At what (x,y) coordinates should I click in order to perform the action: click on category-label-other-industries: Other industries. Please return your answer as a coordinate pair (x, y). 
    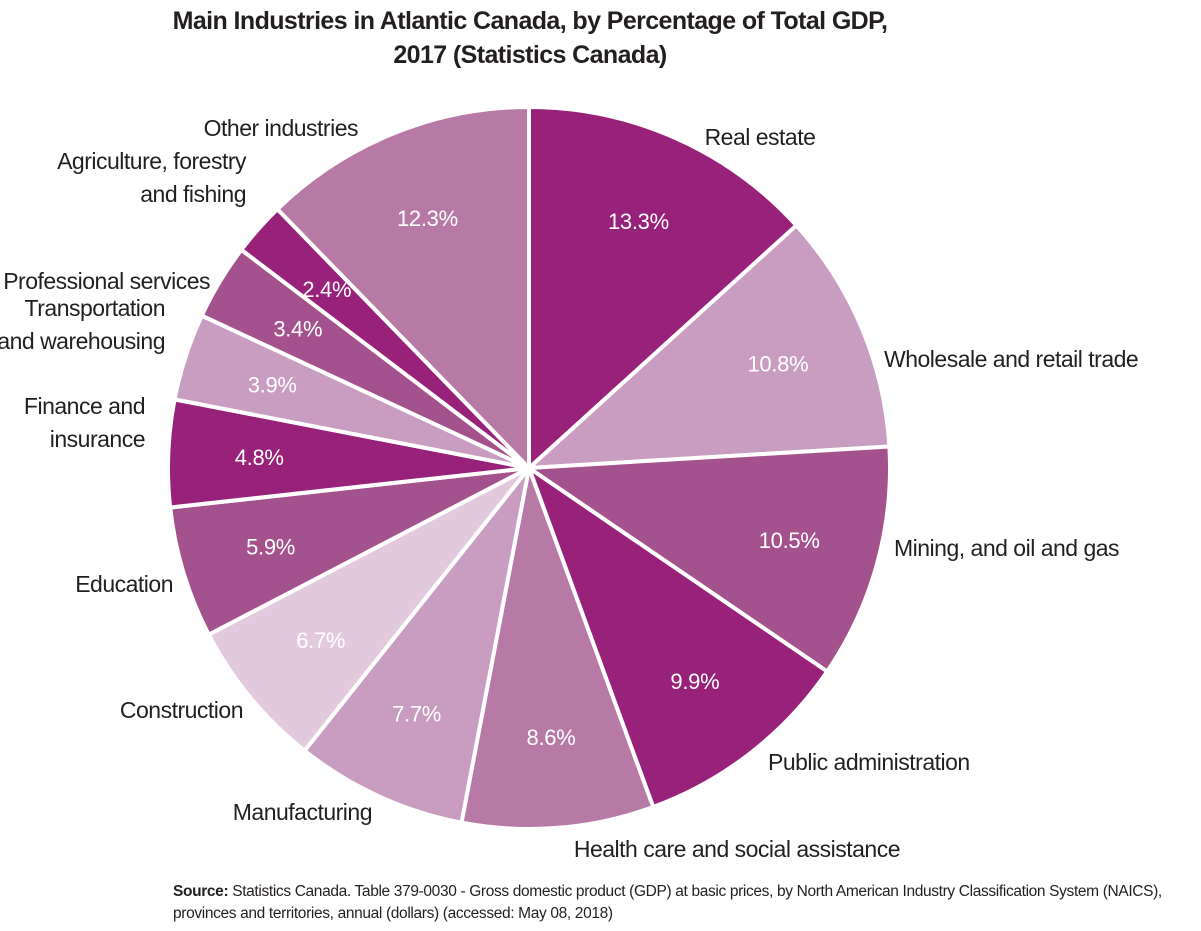
    Looking at the image, I should click on (281, 128).